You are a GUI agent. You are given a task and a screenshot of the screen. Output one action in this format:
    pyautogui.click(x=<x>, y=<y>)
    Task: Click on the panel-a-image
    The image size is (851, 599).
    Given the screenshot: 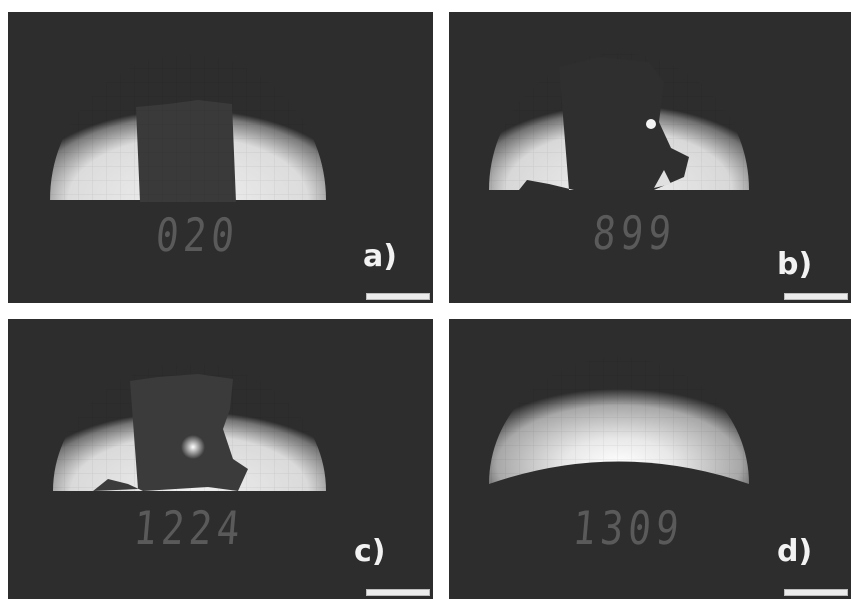 What is the action you would take?
    pyautogui.click(x=188, y=128)
    